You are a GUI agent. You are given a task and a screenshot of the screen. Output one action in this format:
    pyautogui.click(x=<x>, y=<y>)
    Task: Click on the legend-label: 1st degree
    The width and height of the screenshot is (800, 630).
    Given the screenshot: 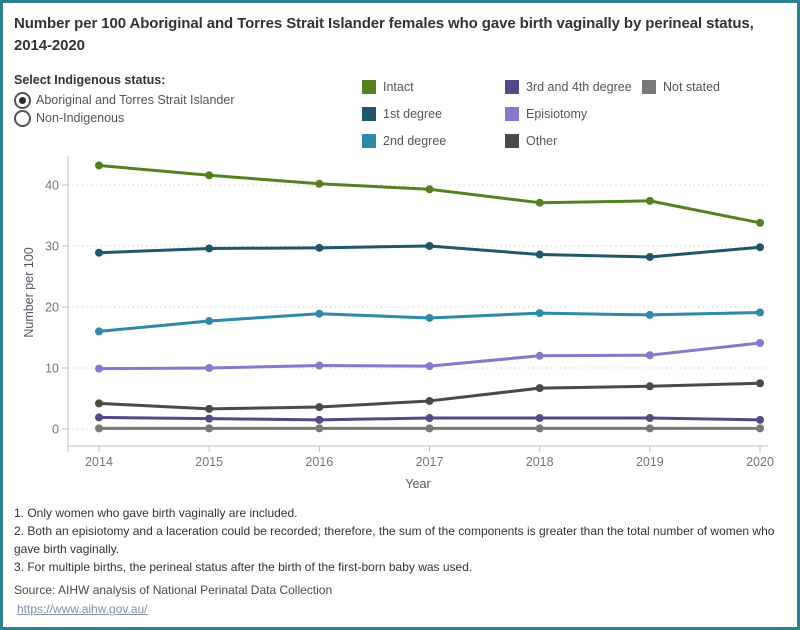 What is the action you would take?
    pyautogui.click(x=413, y=113)
    